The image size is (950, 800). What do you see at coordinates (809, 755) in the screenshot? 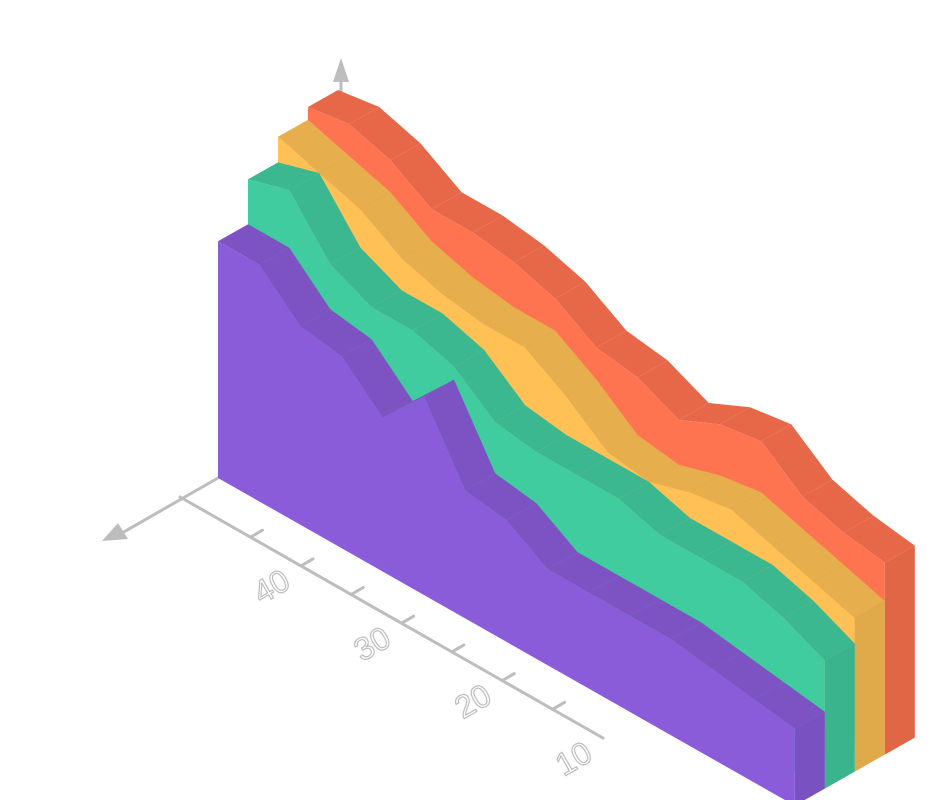
I see `series-1-end-cap` at bounding box center [809, 755].